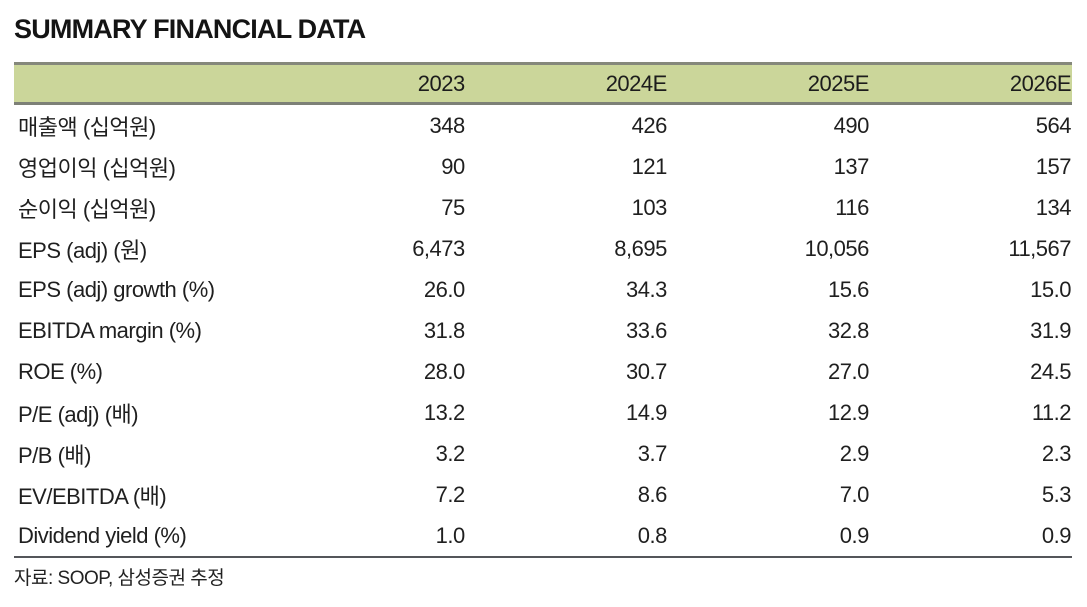  What do you see at coordinates (1056, 453) in the screenshot?
I see `value-cell: 2.3` at bounding box center [1056, 453].